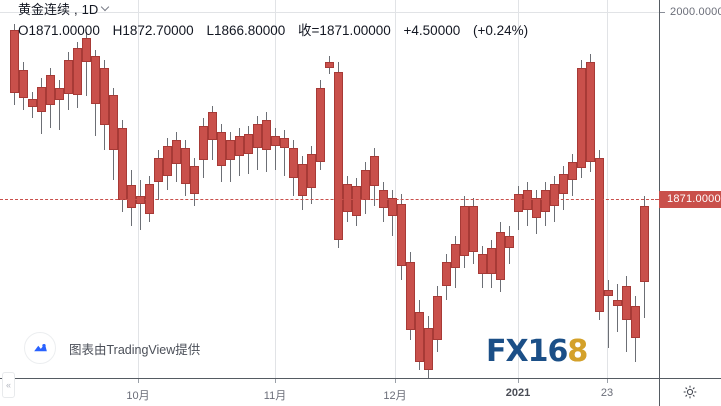 The height and width of the screenshot is (406, 721). Describe the element at coordinates (659, 392) in the screenshot. I see `time-axis-separator` at that location.